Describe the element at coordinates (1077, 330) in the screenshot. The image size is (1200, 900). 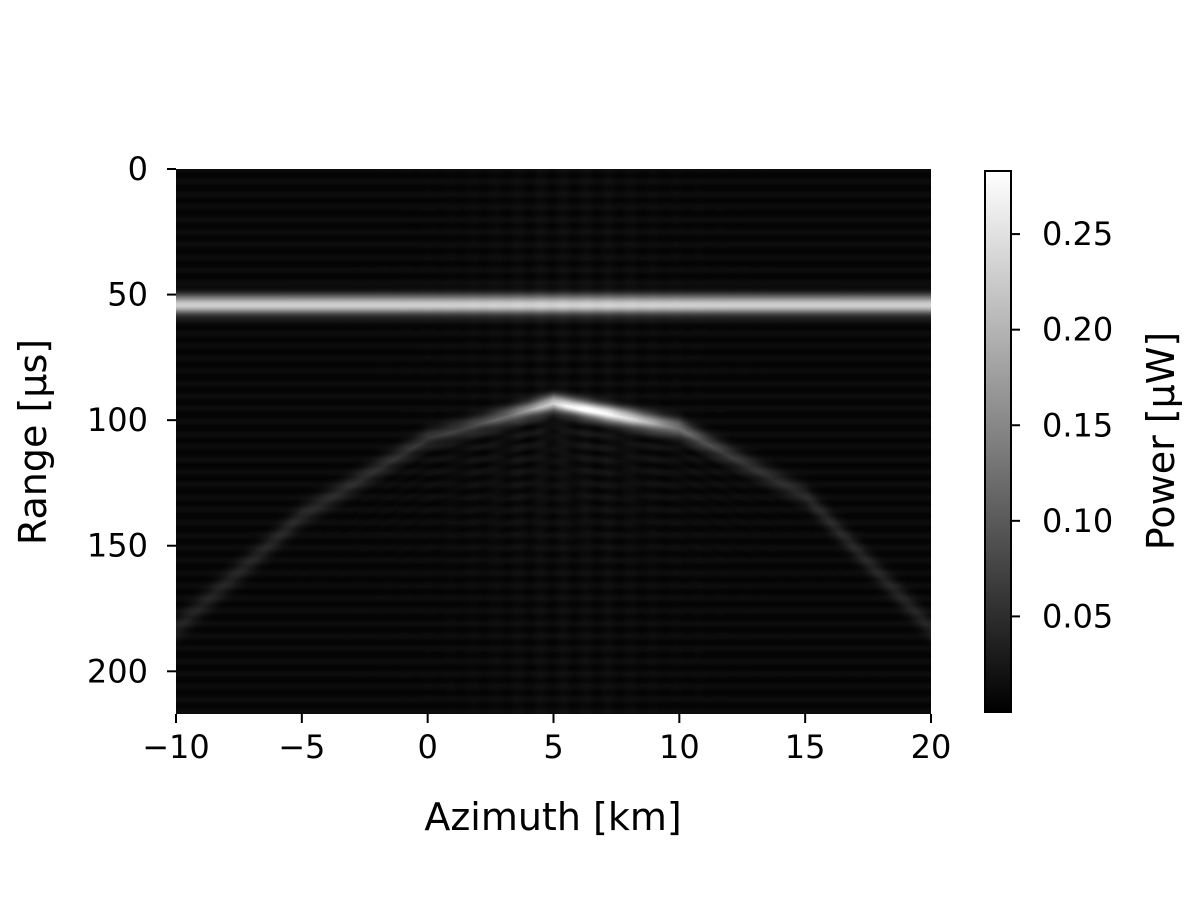
I see `colorbar-tick-label: 0.20` at that location.